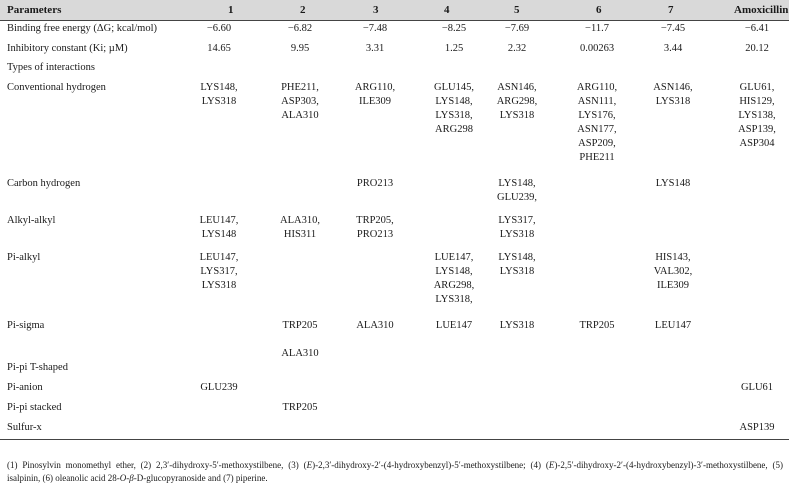 The image size is (789, 485). Describe the element at coordinates (300, 227) in the screenshot. I see `table-cell: ALA310, HIS311` at that location.